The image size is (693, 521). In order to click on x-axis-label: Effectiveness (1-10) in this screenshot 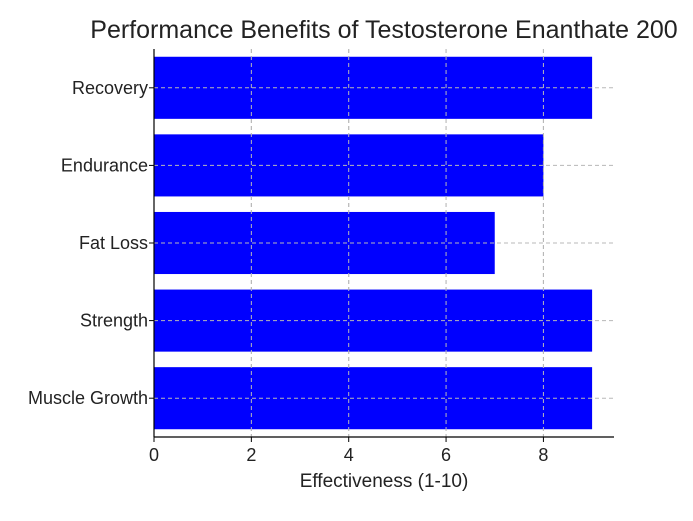, I will do `click(384, 481)`.